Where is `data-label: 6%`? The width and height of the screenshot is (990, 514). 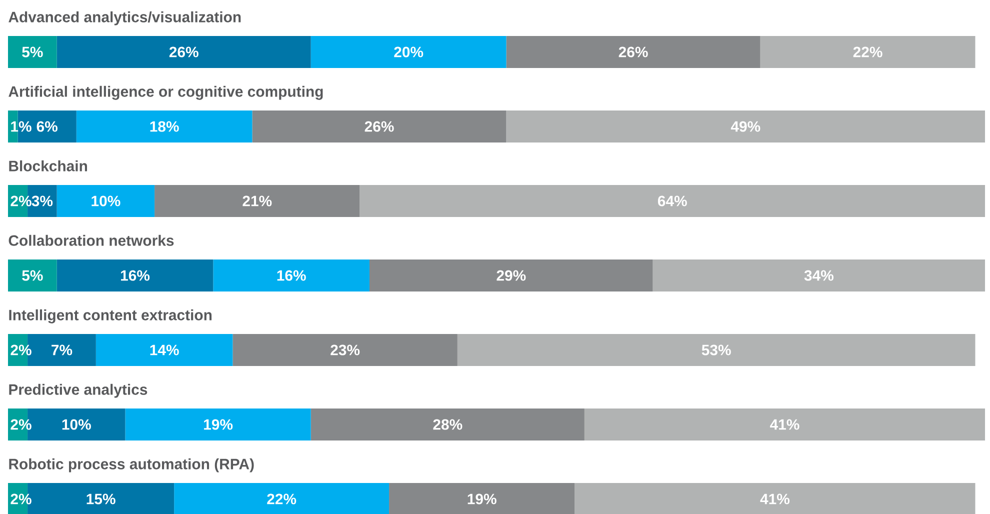
data-label: 6% is located at coordinates (47, 126).